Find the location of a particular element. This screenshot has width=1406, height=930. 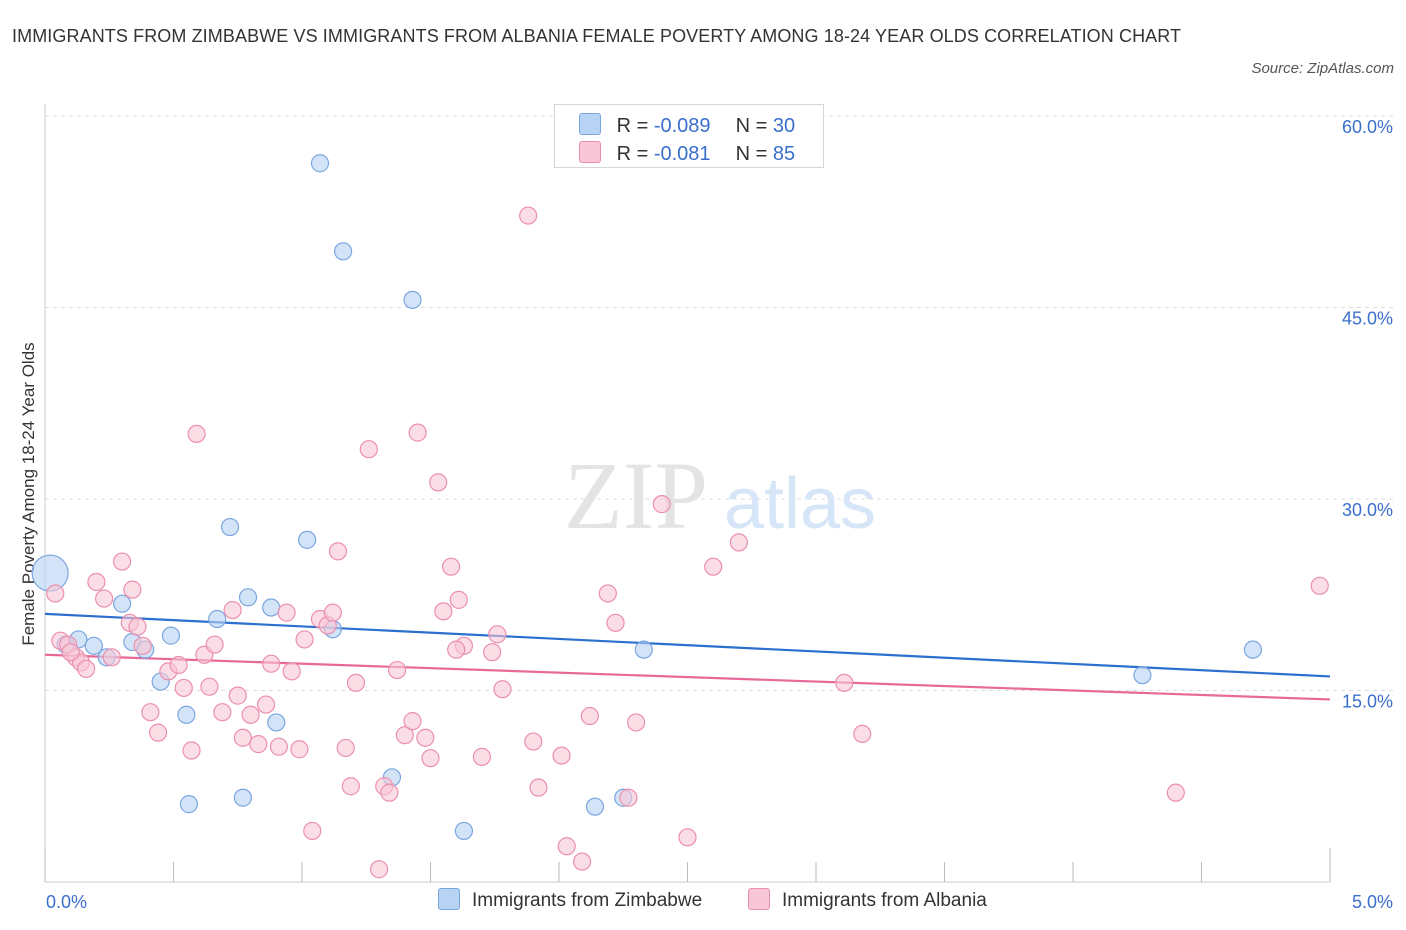

y-axis-label: Female Poverty Among 18-24 Year Olds is located at coordinates (28, 493).